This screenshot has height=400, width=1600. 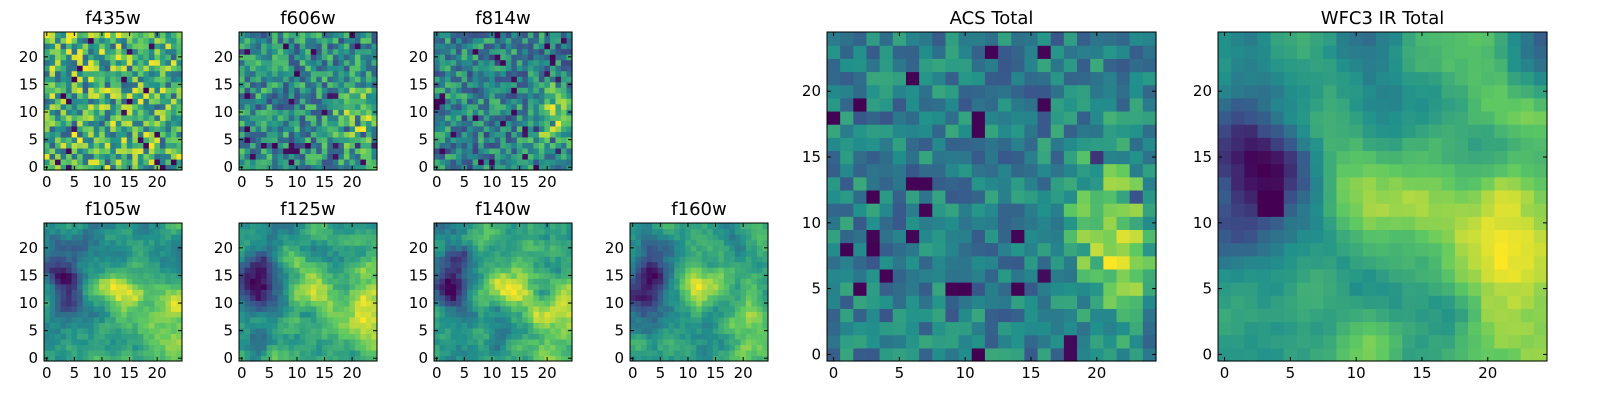 I want to click on y-tick-label: 15, so click(x=28, y=275).